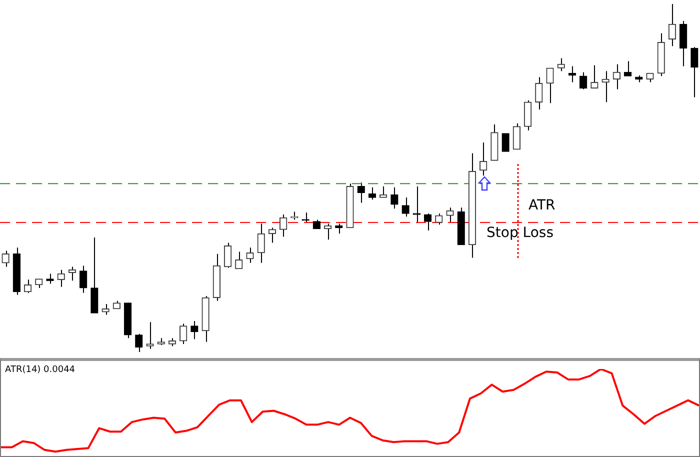 This screenshot has width=700, height=457. Describe the element at coordinates (40, 369) in the screenshot. I see `chart-title: ATR(14) 0.0044` at that location.